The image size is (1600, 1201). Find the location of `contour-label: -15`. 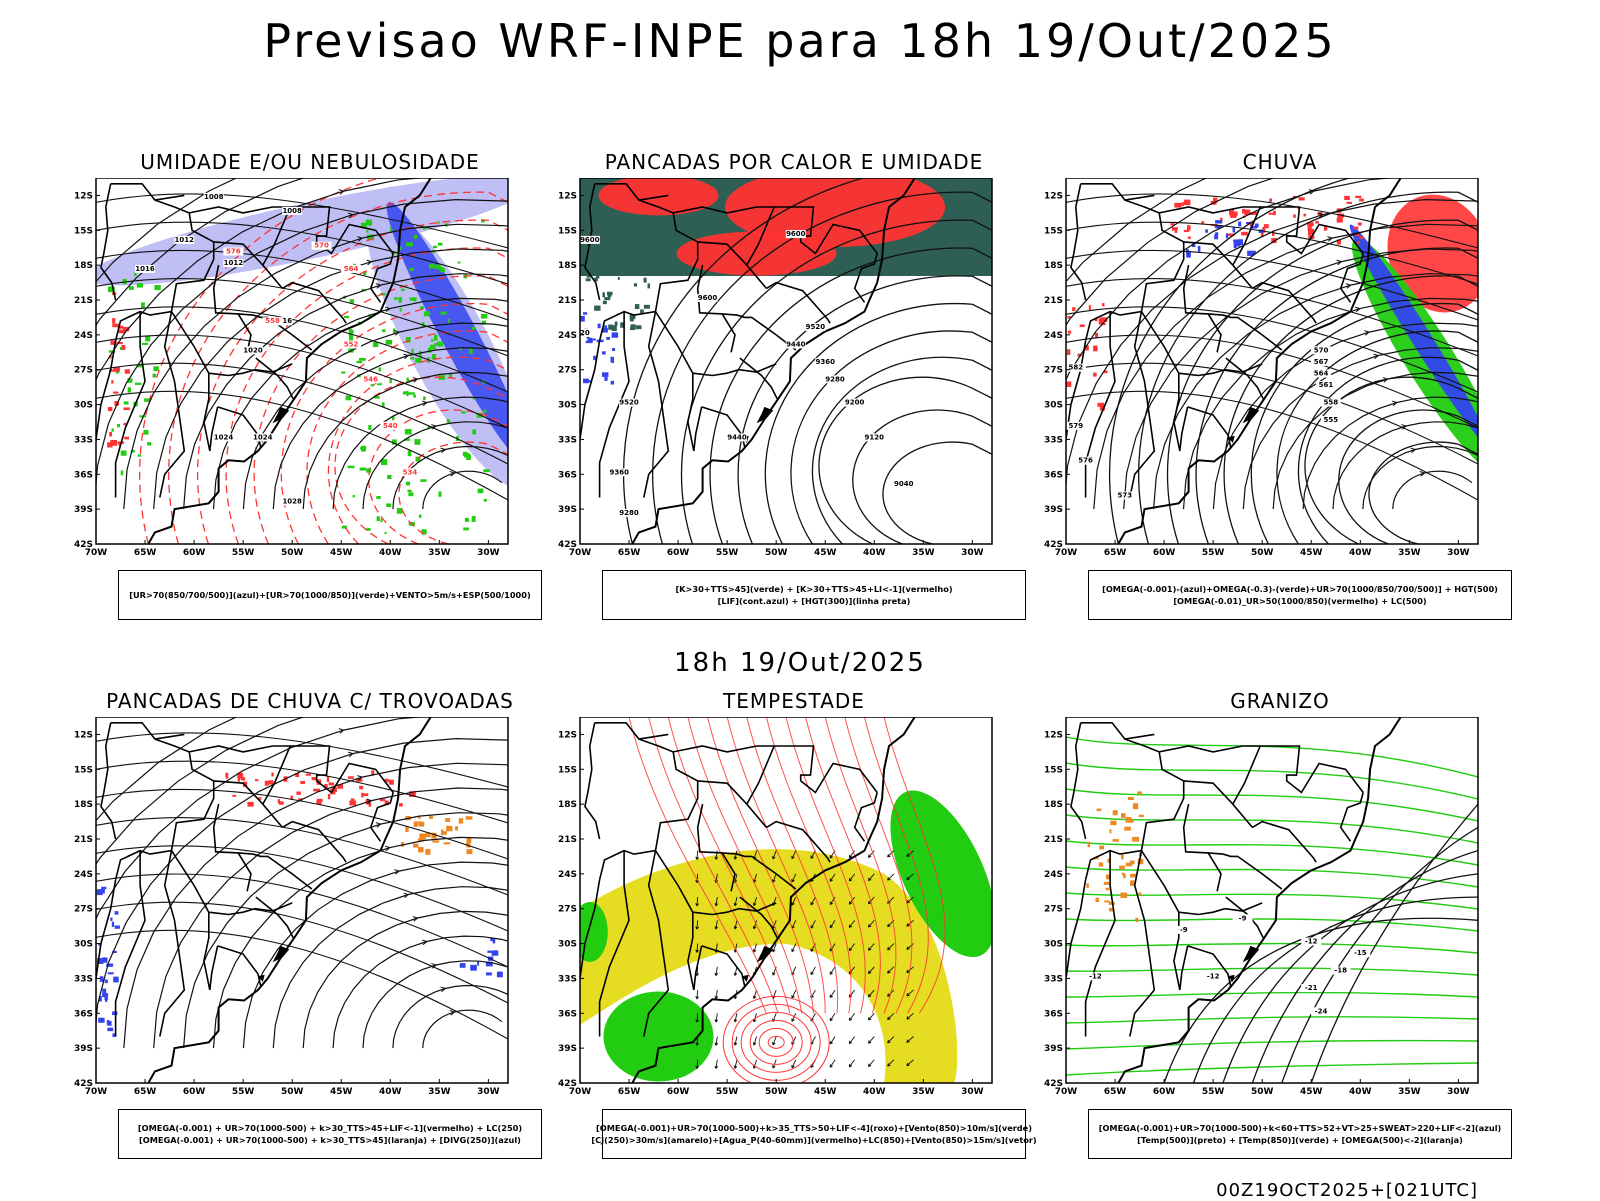

contour-label: -15 is located at coordinates (1360, 953).